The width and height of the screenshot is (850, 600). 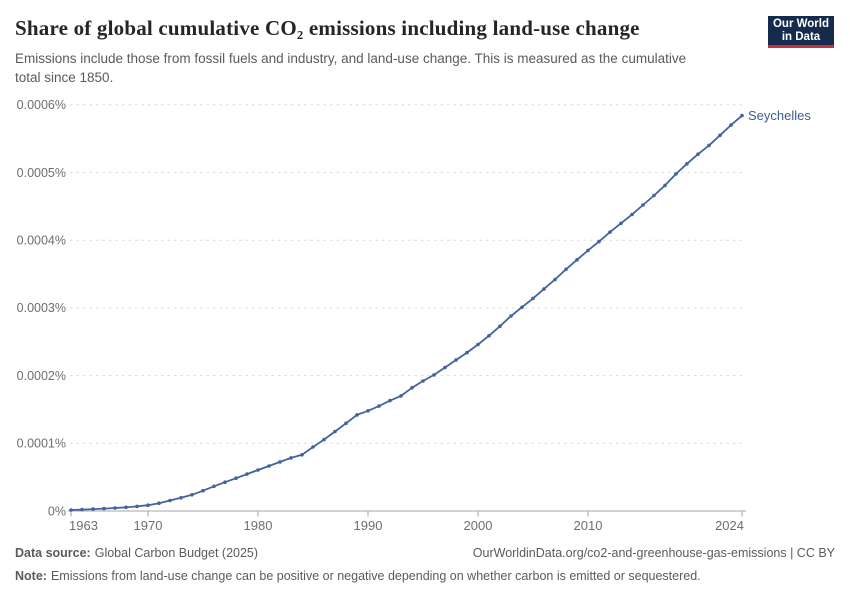 I want to click on x-tick-label: 1963, so click(x=83, y=525).